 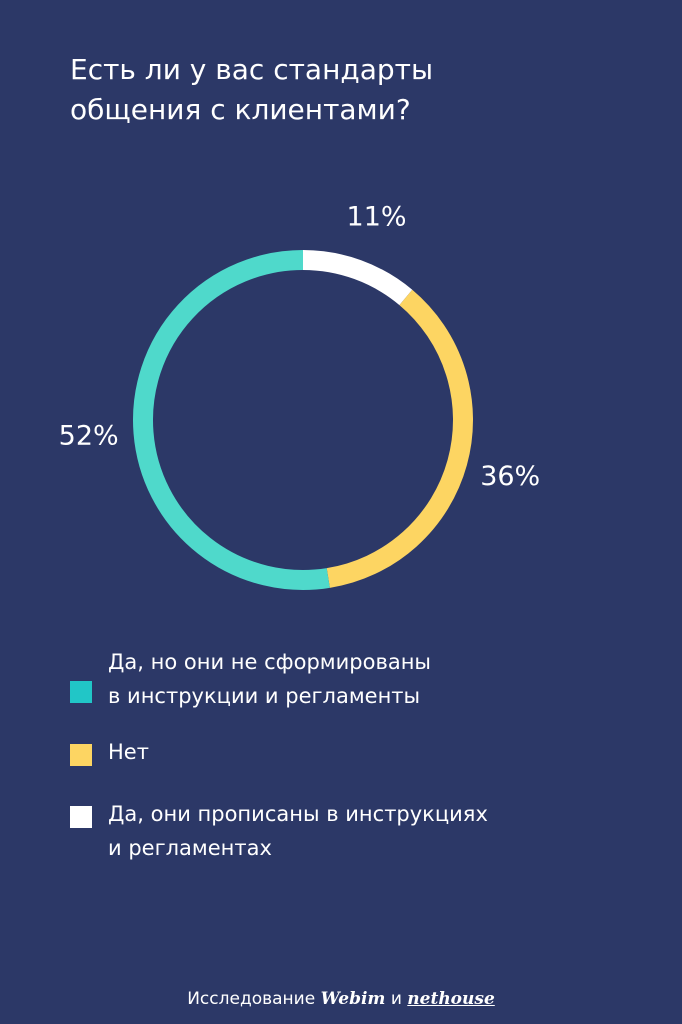 I want to click on webim-logo: Webim, so click(x=353, y=999).